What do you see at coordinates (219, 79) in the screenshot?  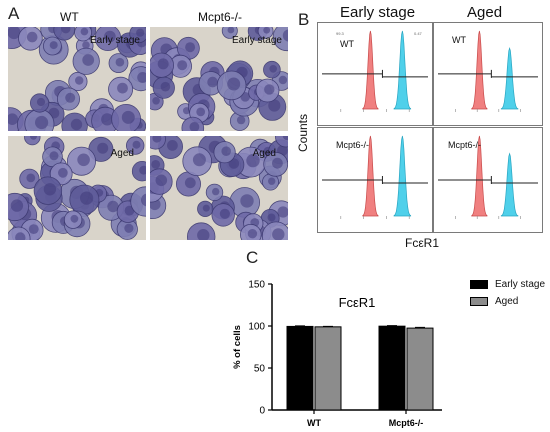 I see `micrograph-mcpt6-early: Early stage` at bounding box center [219, 79].